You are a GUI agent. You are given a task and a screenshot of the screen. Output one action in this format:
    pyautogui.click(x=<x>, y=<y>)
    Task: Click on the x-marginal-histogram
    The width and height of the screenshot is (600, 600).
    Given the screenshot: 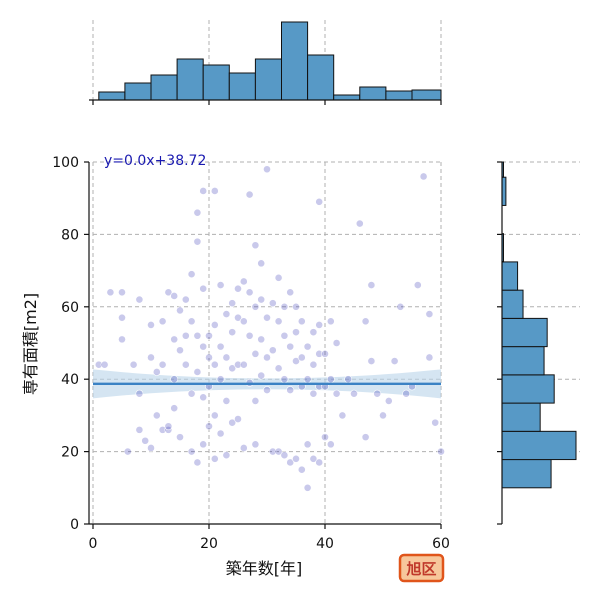 What is the action you would take?
    pyautogui.click(x=265, y=62)
    